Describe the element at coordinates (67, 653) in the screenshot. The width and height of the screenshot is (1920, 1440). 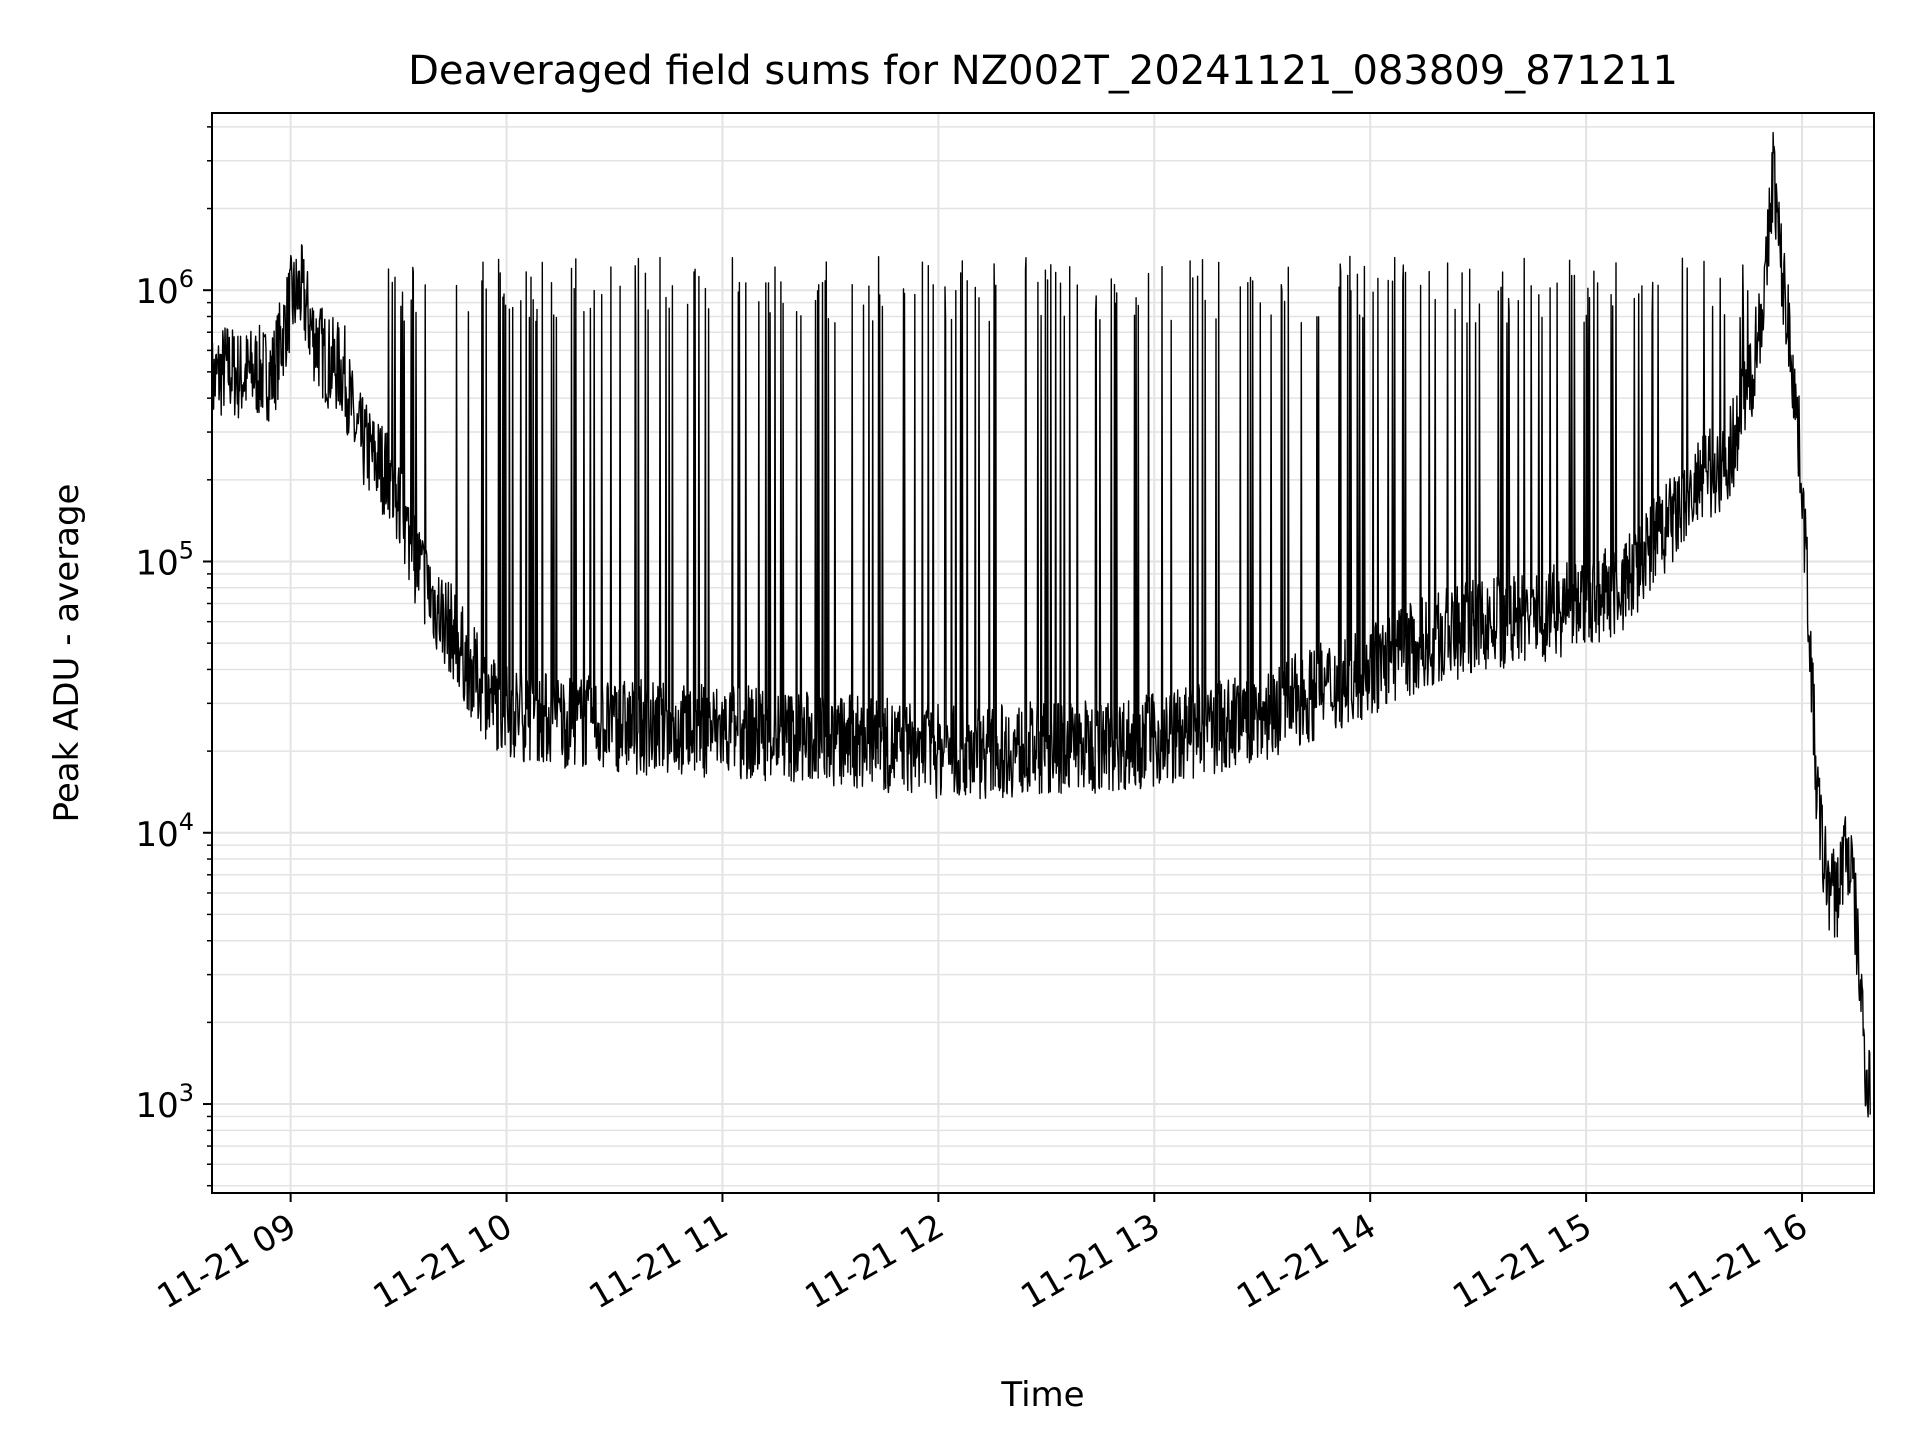
I see `y-axis-label: Peak ADU - average` at that location.